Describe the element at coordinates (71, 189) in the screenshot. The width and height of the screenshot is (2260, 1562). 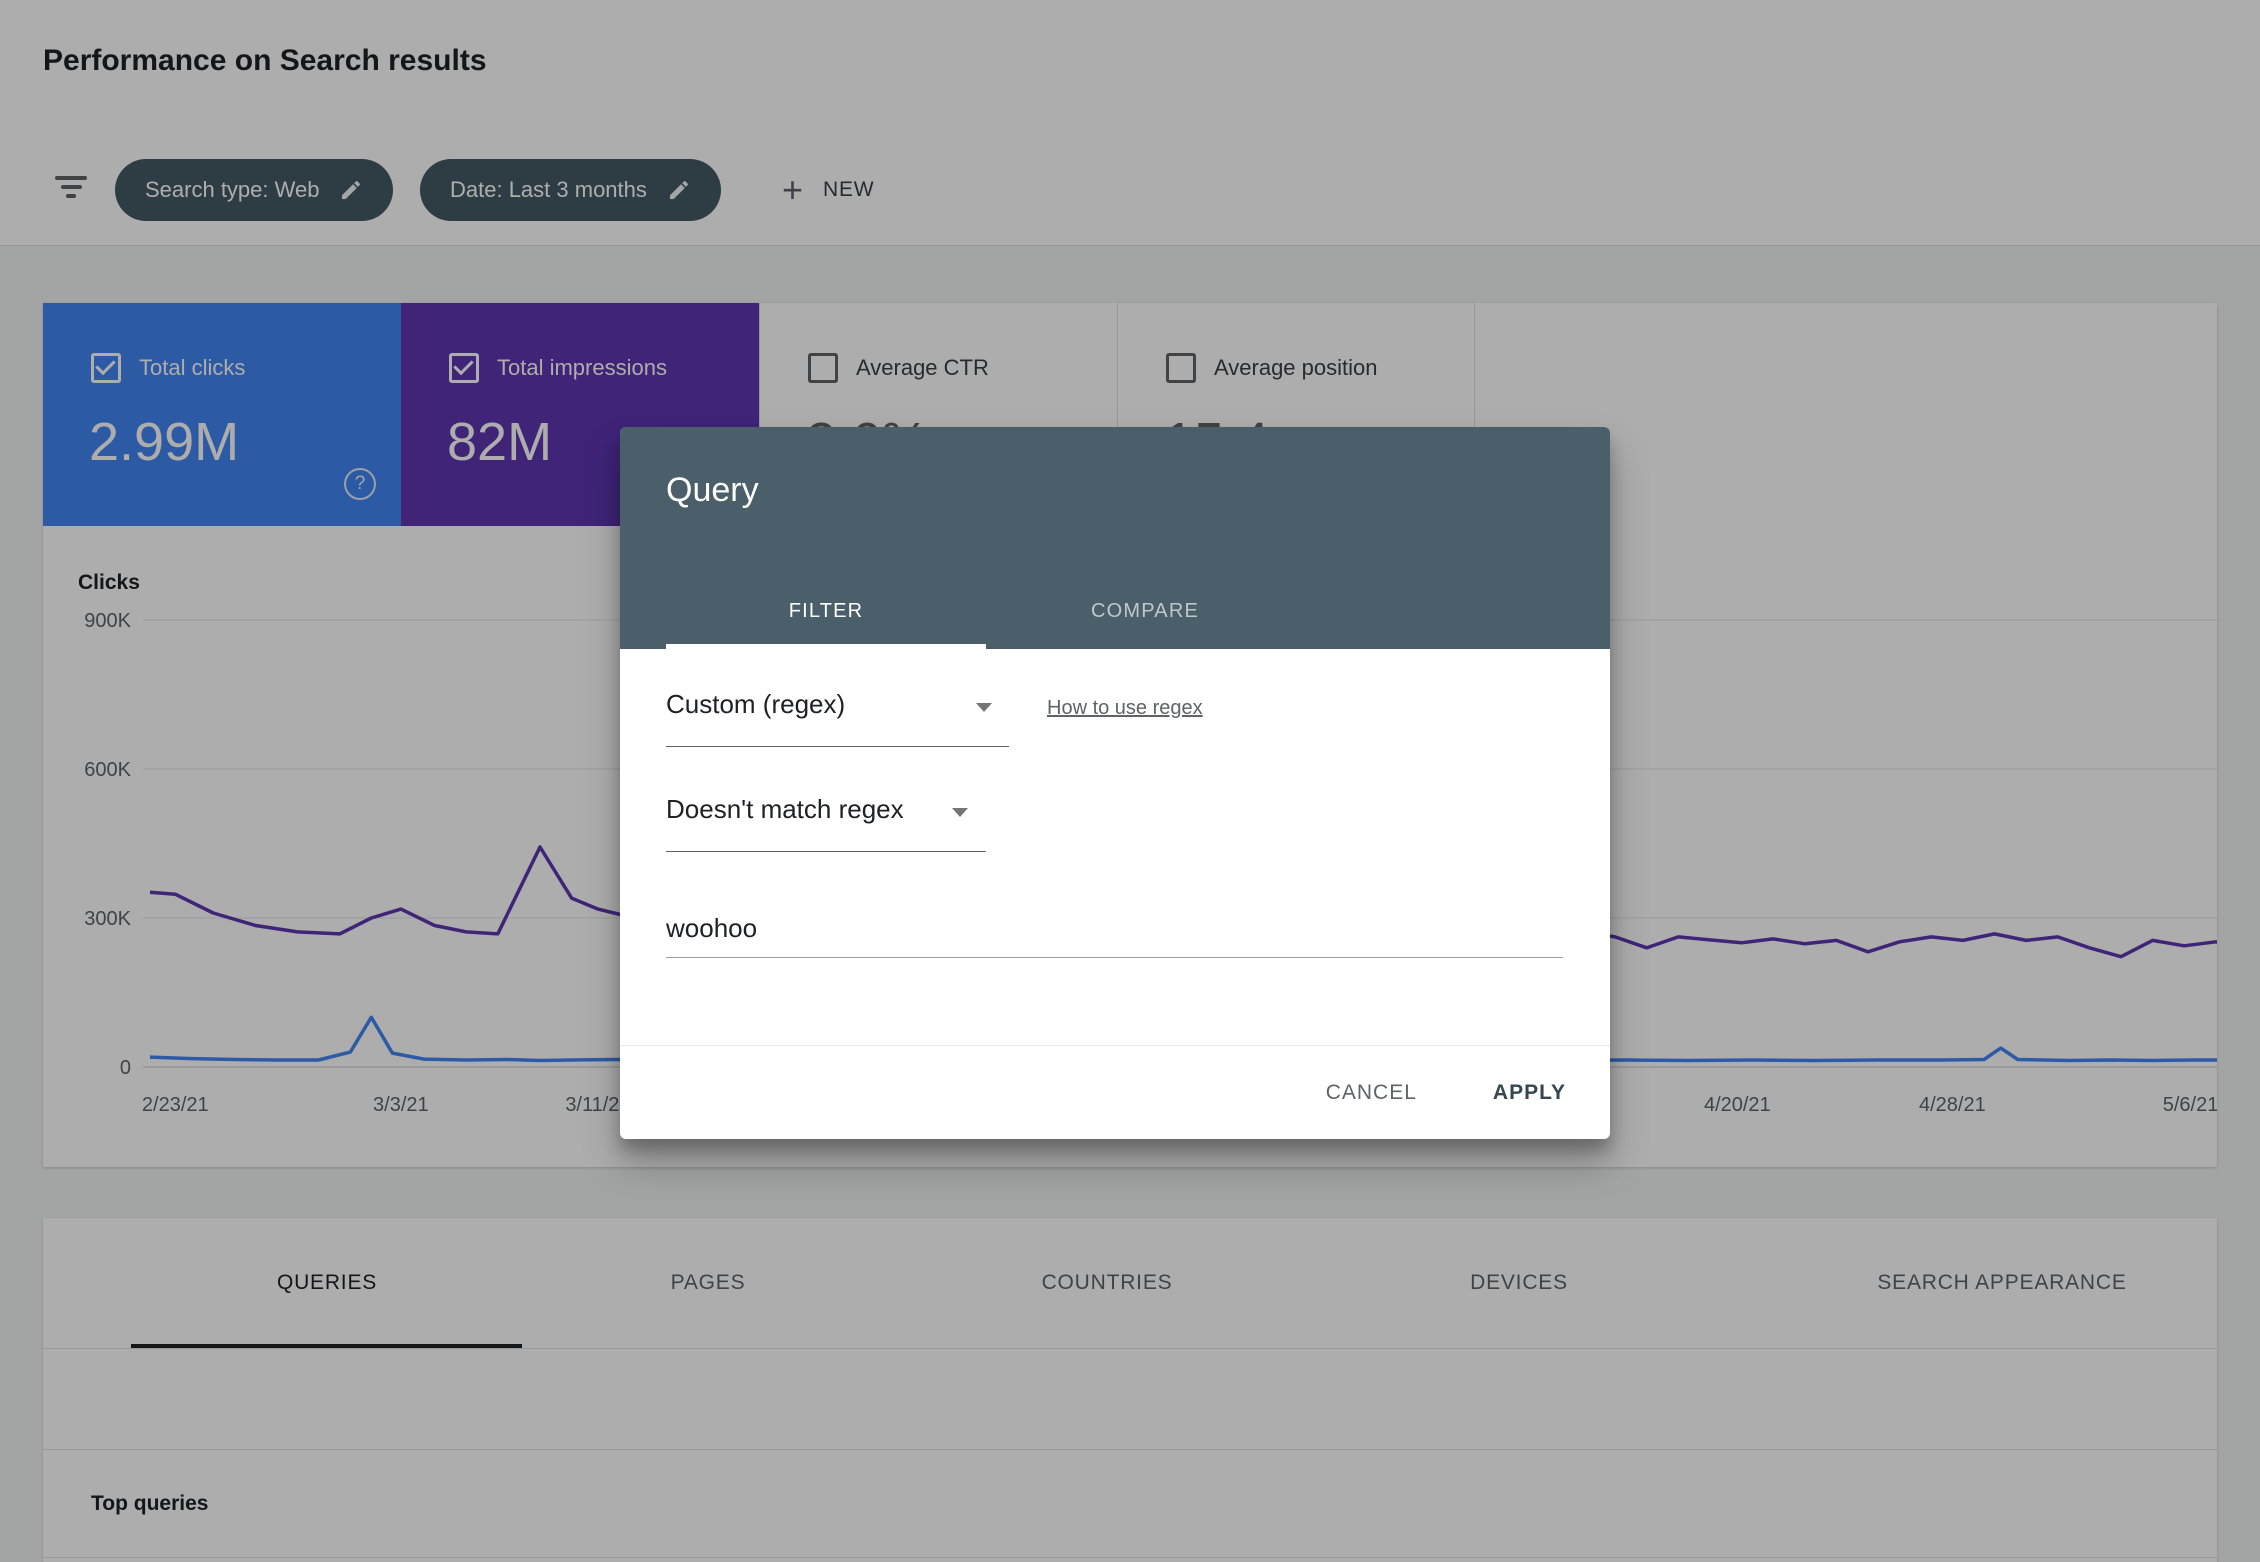
I see `filter-list-icon` at that location.